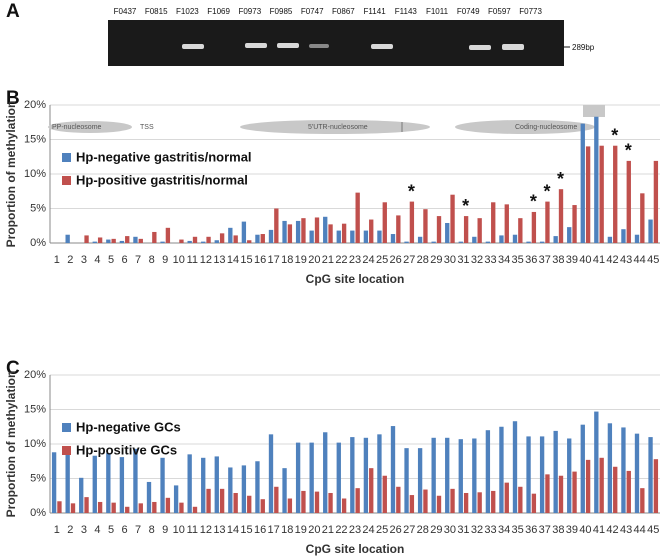  Describe the element at coordinates (545, 260) in the screenshot. I see `x-tick-label: 37` at that location.